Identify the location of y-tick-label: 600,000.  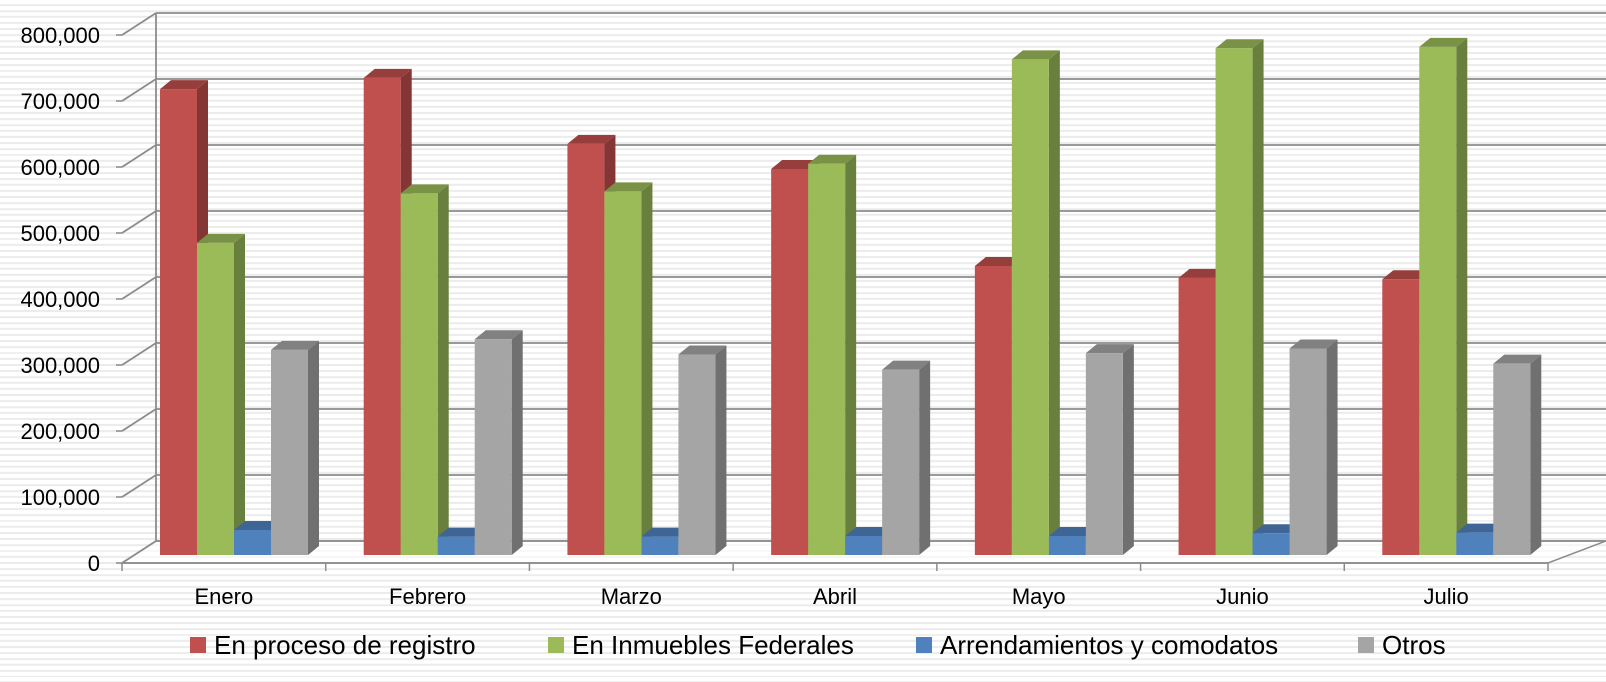
(60, 167).